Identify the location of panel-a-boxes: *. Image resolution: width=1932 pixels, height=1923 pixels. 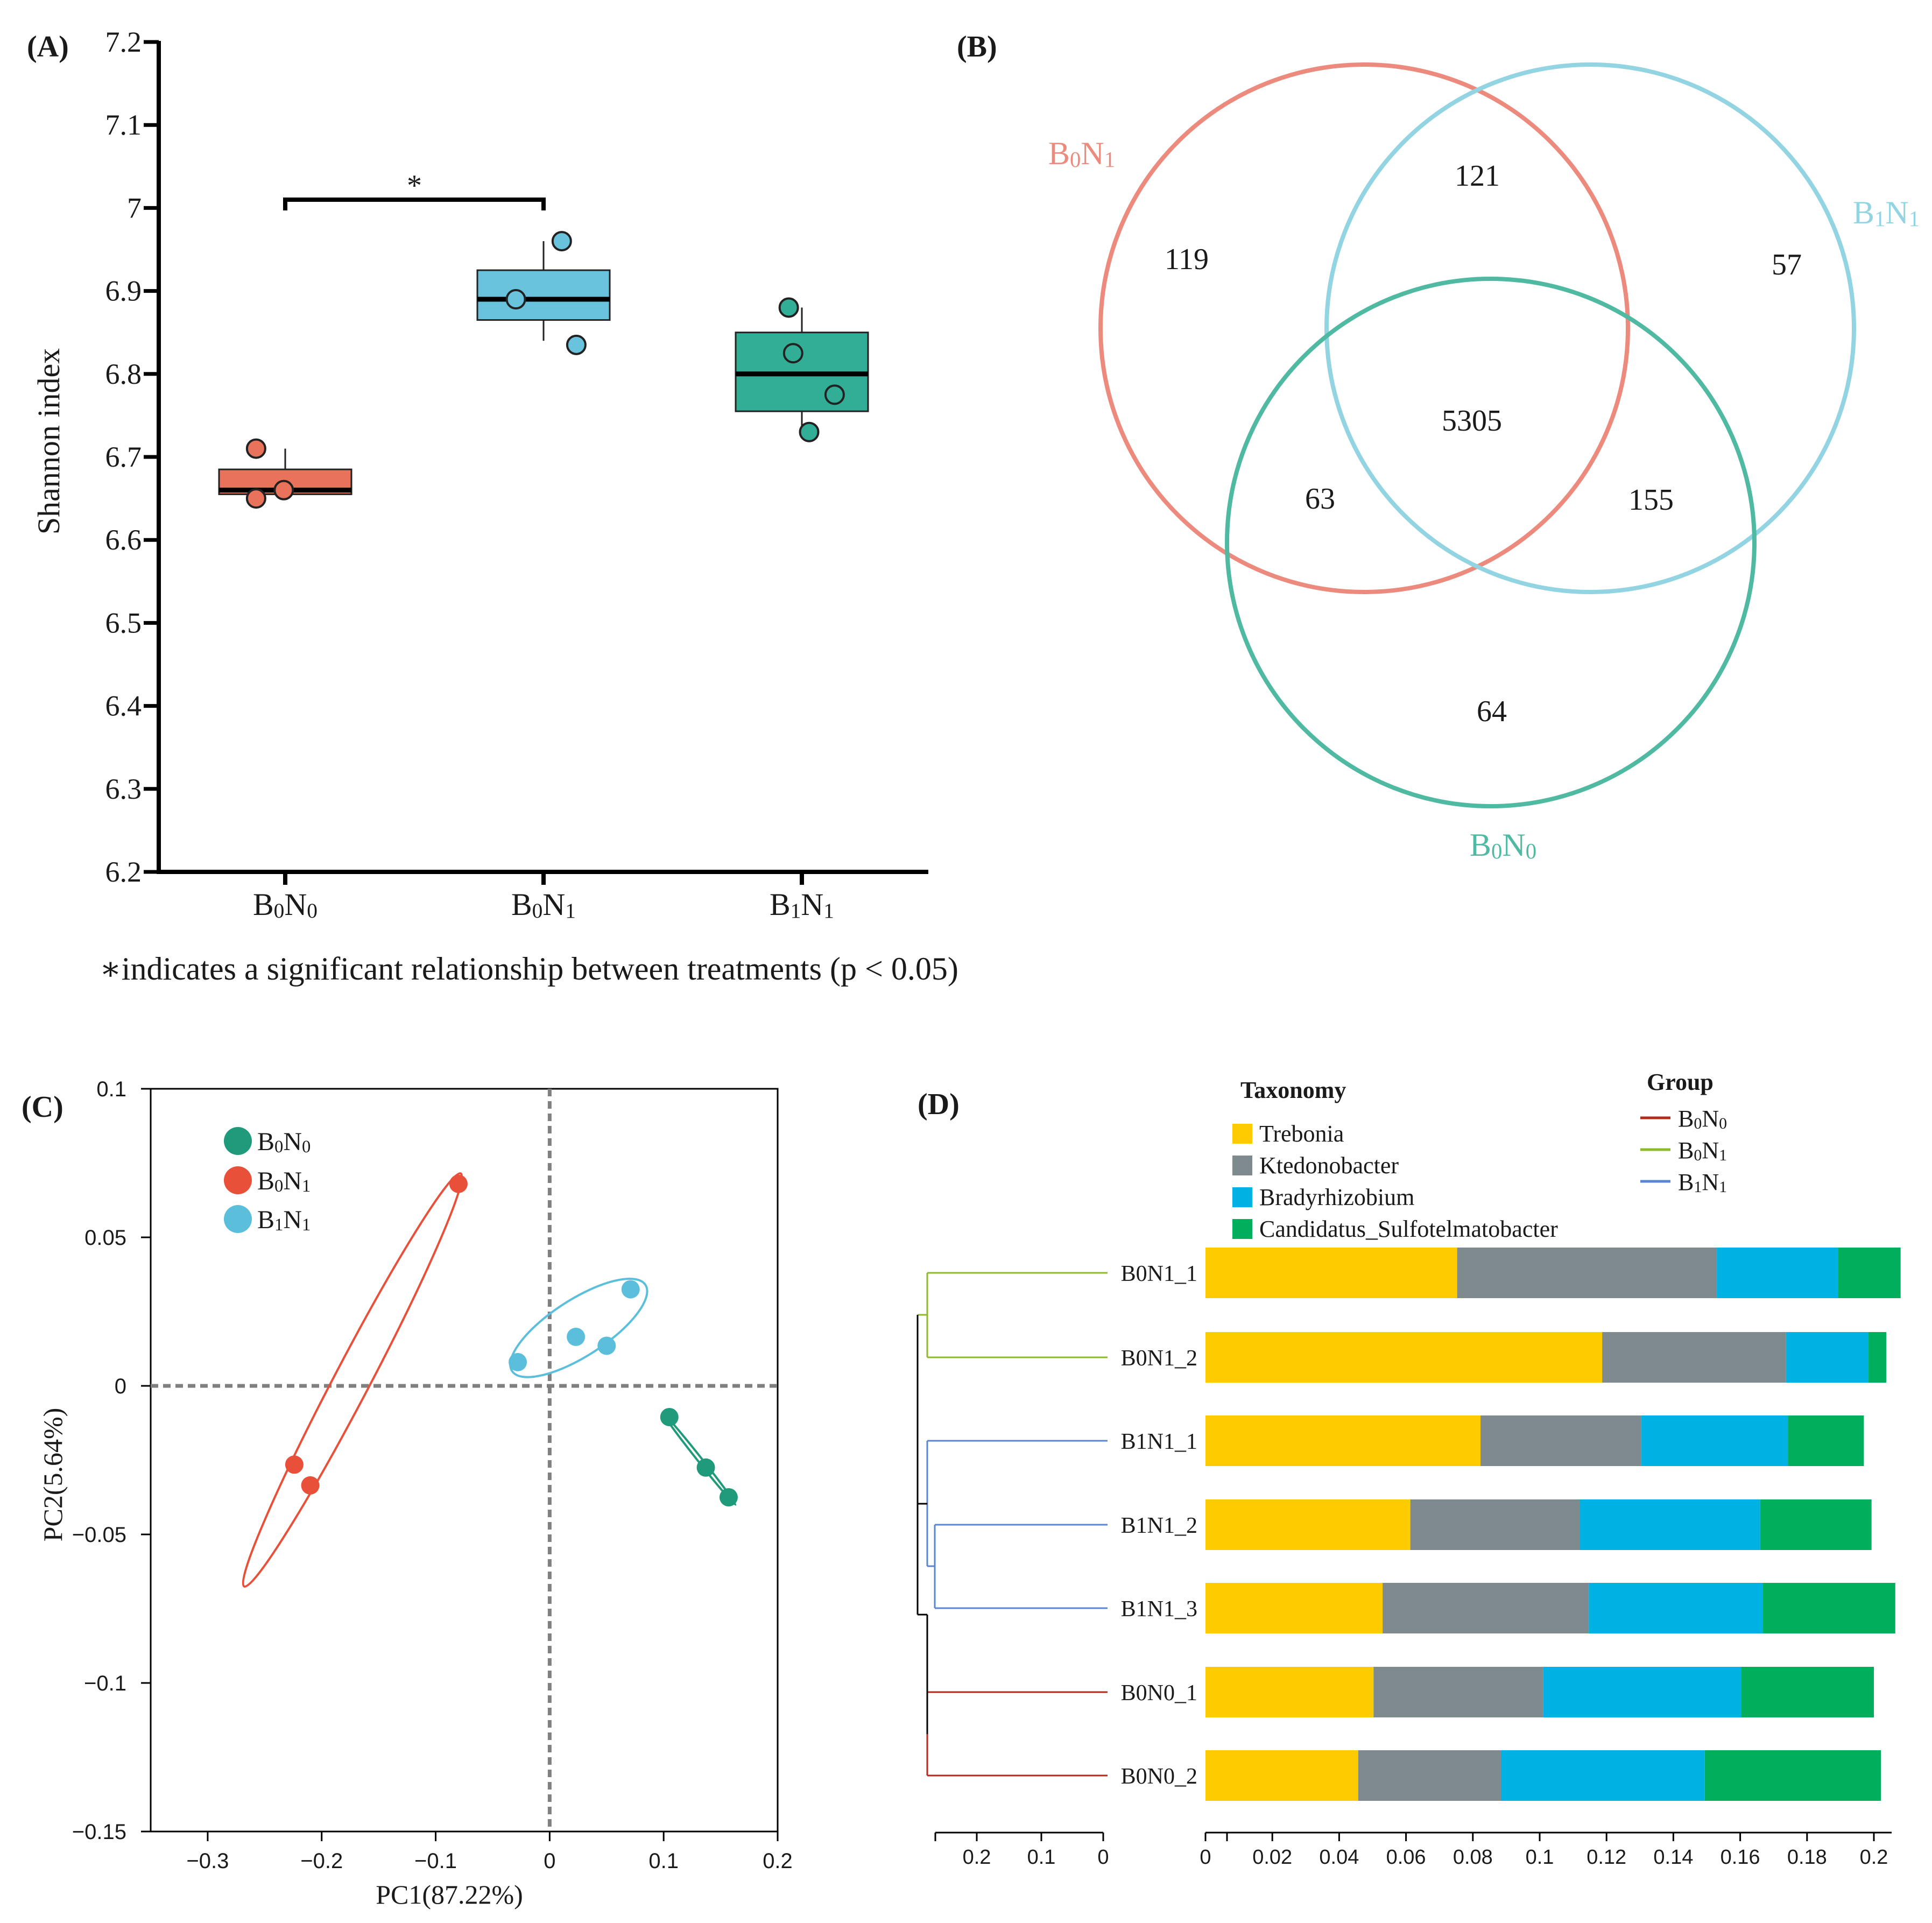
(543, 339).